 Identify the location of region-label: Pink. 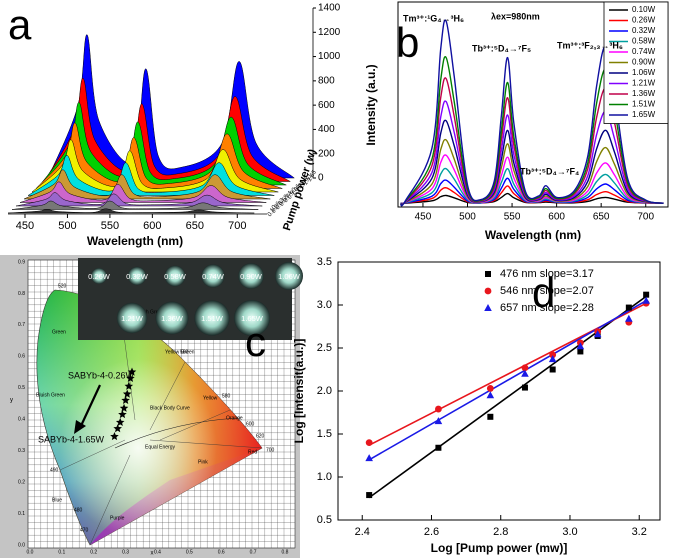
(203, 462).